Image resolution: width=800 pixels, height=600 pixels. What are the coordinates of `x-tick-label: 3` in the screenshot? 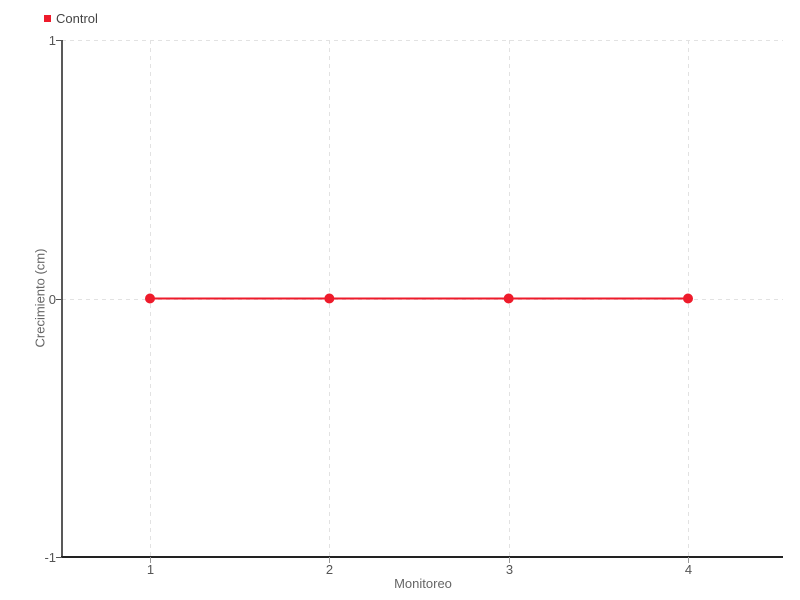 It's located at (509, 569).